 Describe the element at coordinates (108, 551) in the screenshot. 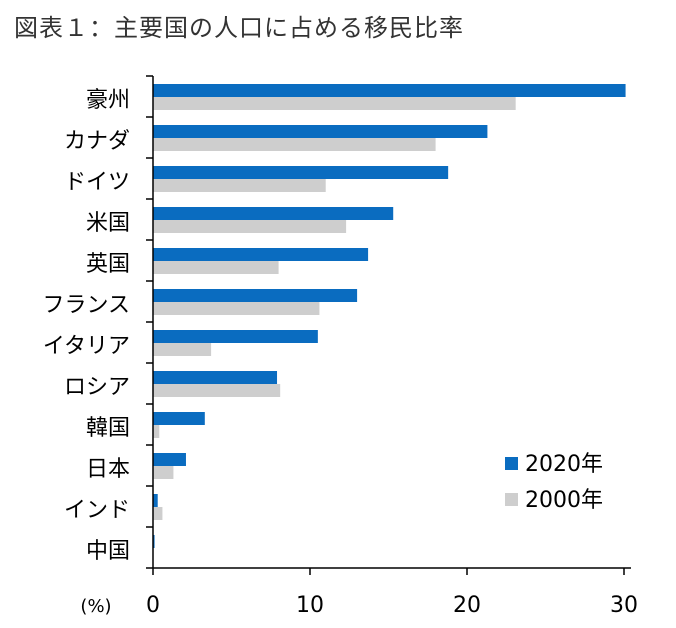

I see `category-label: 中国` at that location.